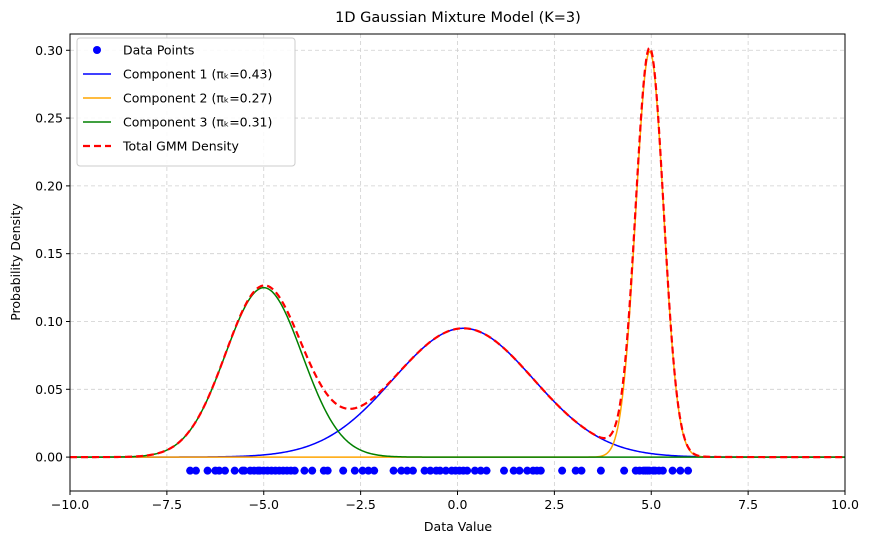  What do you see at coordinates (748, 504) in the screenshot?
I see `x-tick-label: 7.5` at bounding box center [748, 504].